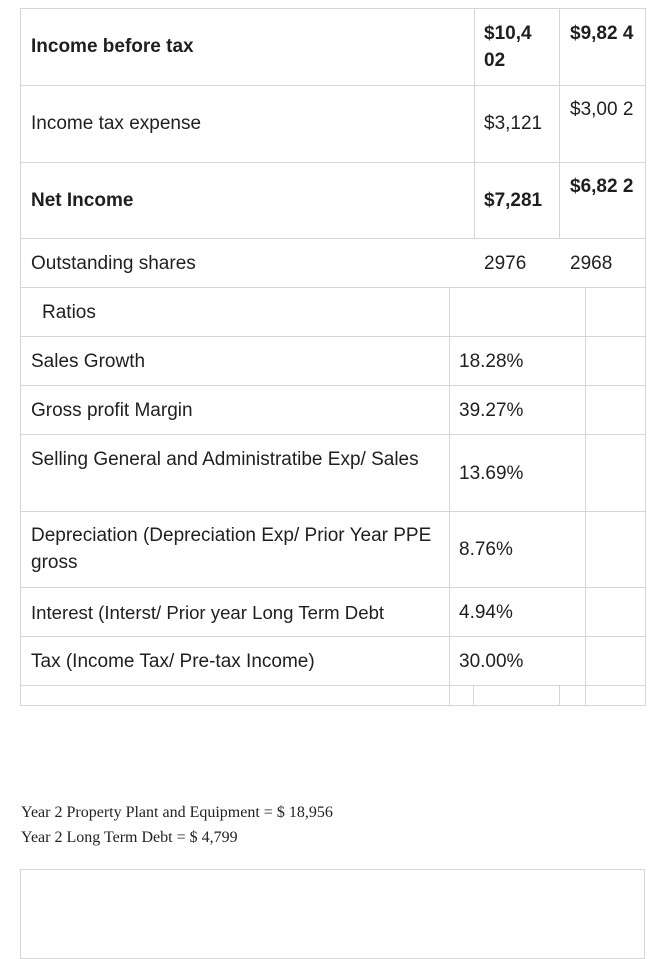 The image size is (653, 959). What do you see at coordinates (116, 123) in the screenshot?
I see `row-label-income-tax-expense: Income tax expense` at bounding box center [116, 123].